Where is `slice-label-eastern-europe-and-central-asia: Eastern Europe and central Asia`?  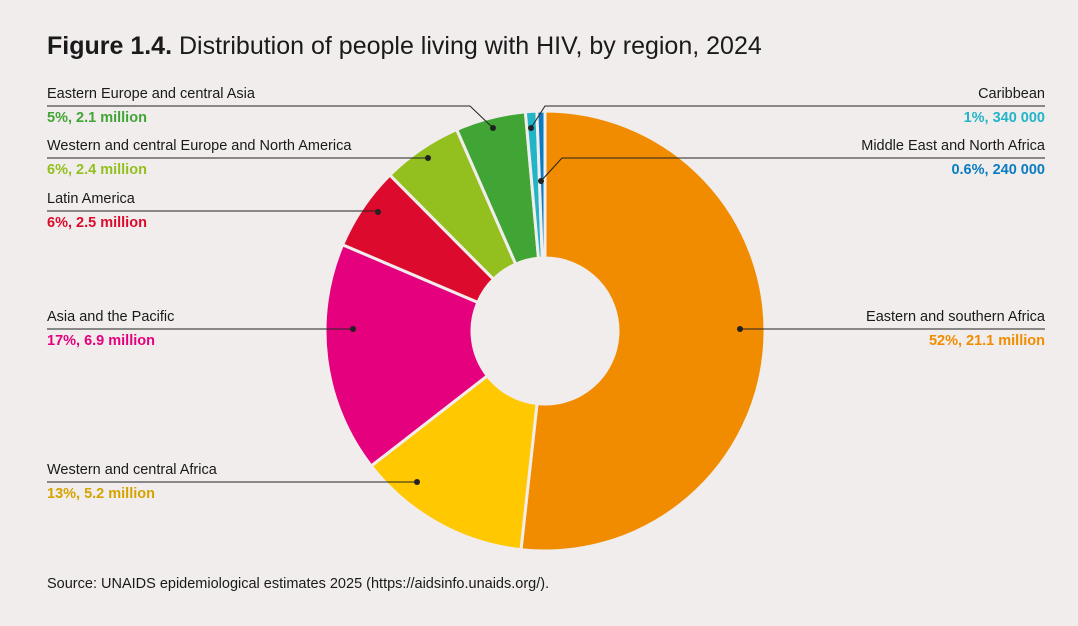 slice-label-eastern-europe-and-central-asia: Eastern Europe and central Asia is located at coordinates (151, 94).